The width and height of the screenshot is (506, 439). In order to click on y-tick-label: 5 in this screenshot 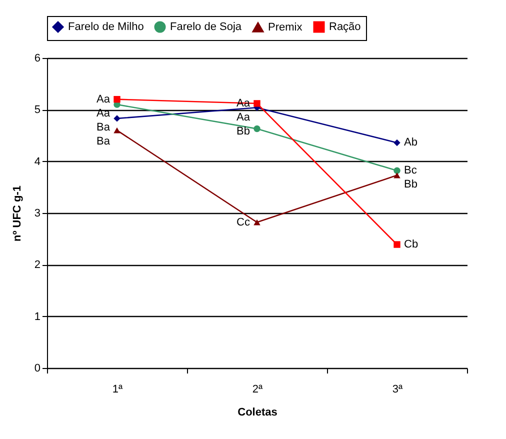, I will do `click(37, 110)`.